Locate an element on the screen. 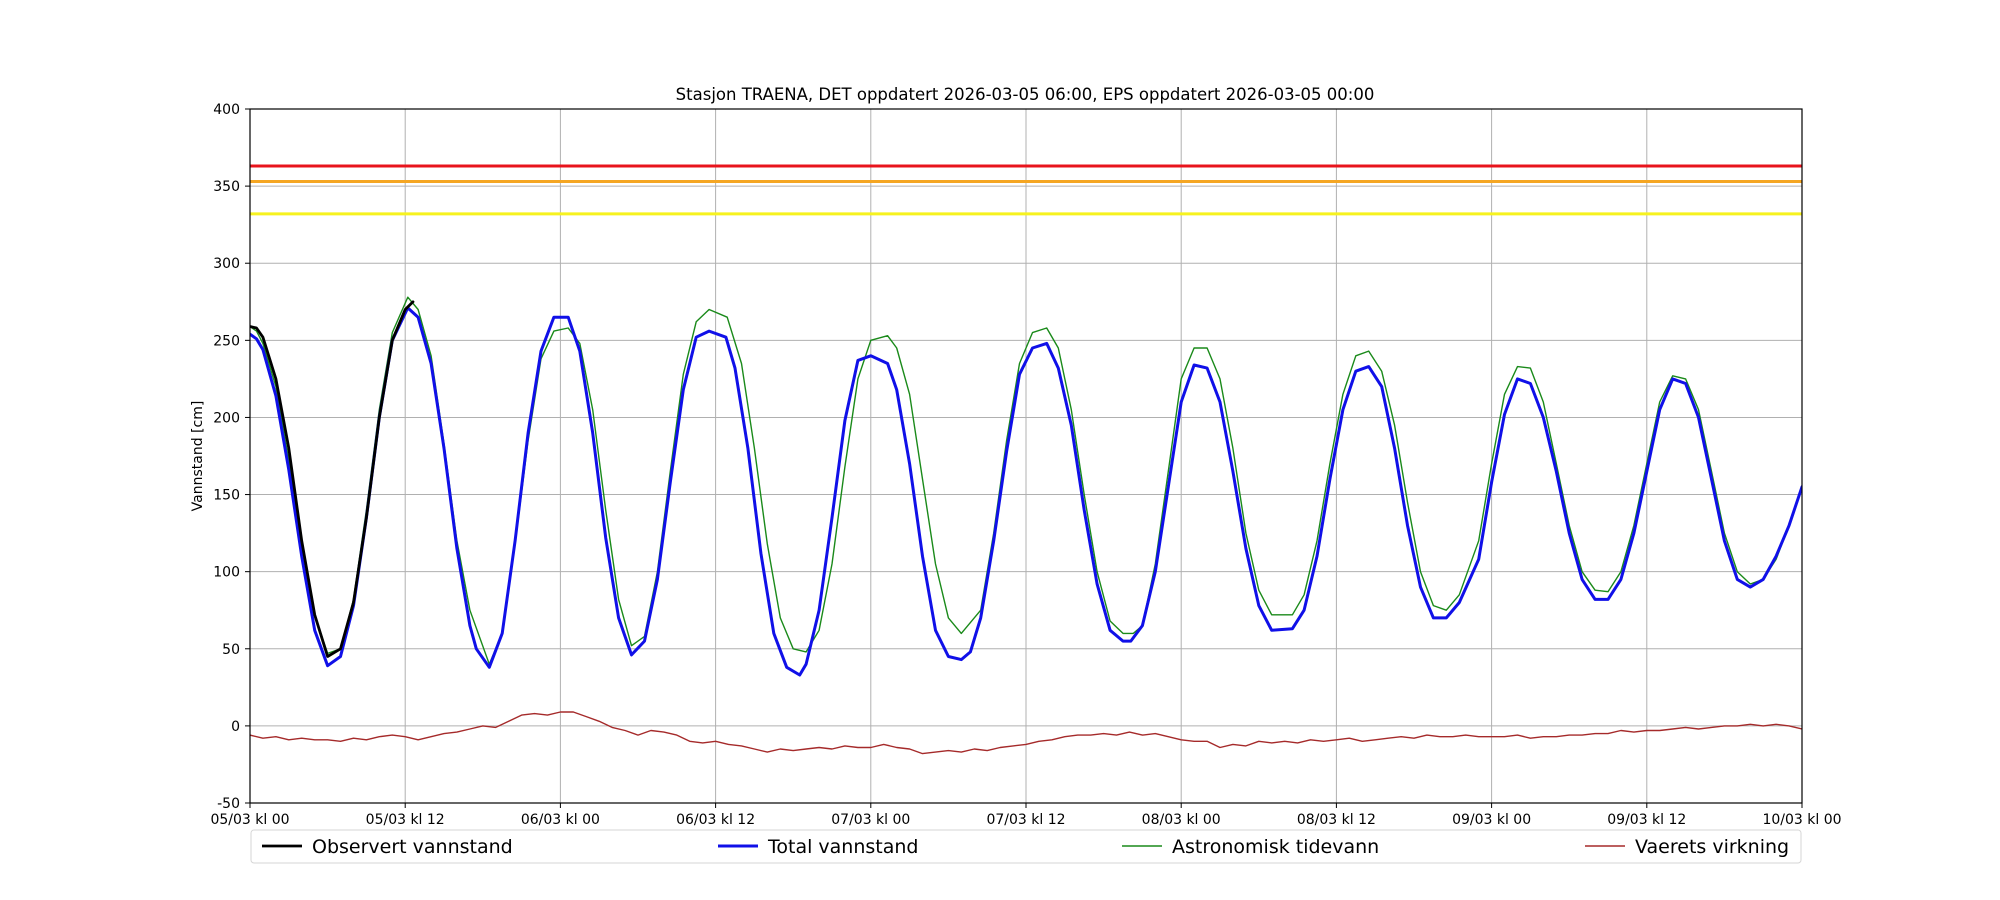 Image resolution: width=2000 pixels, height=900 pixels. x-tick-label: 07/03 kl 12 is located at coordinates (1025, 820).